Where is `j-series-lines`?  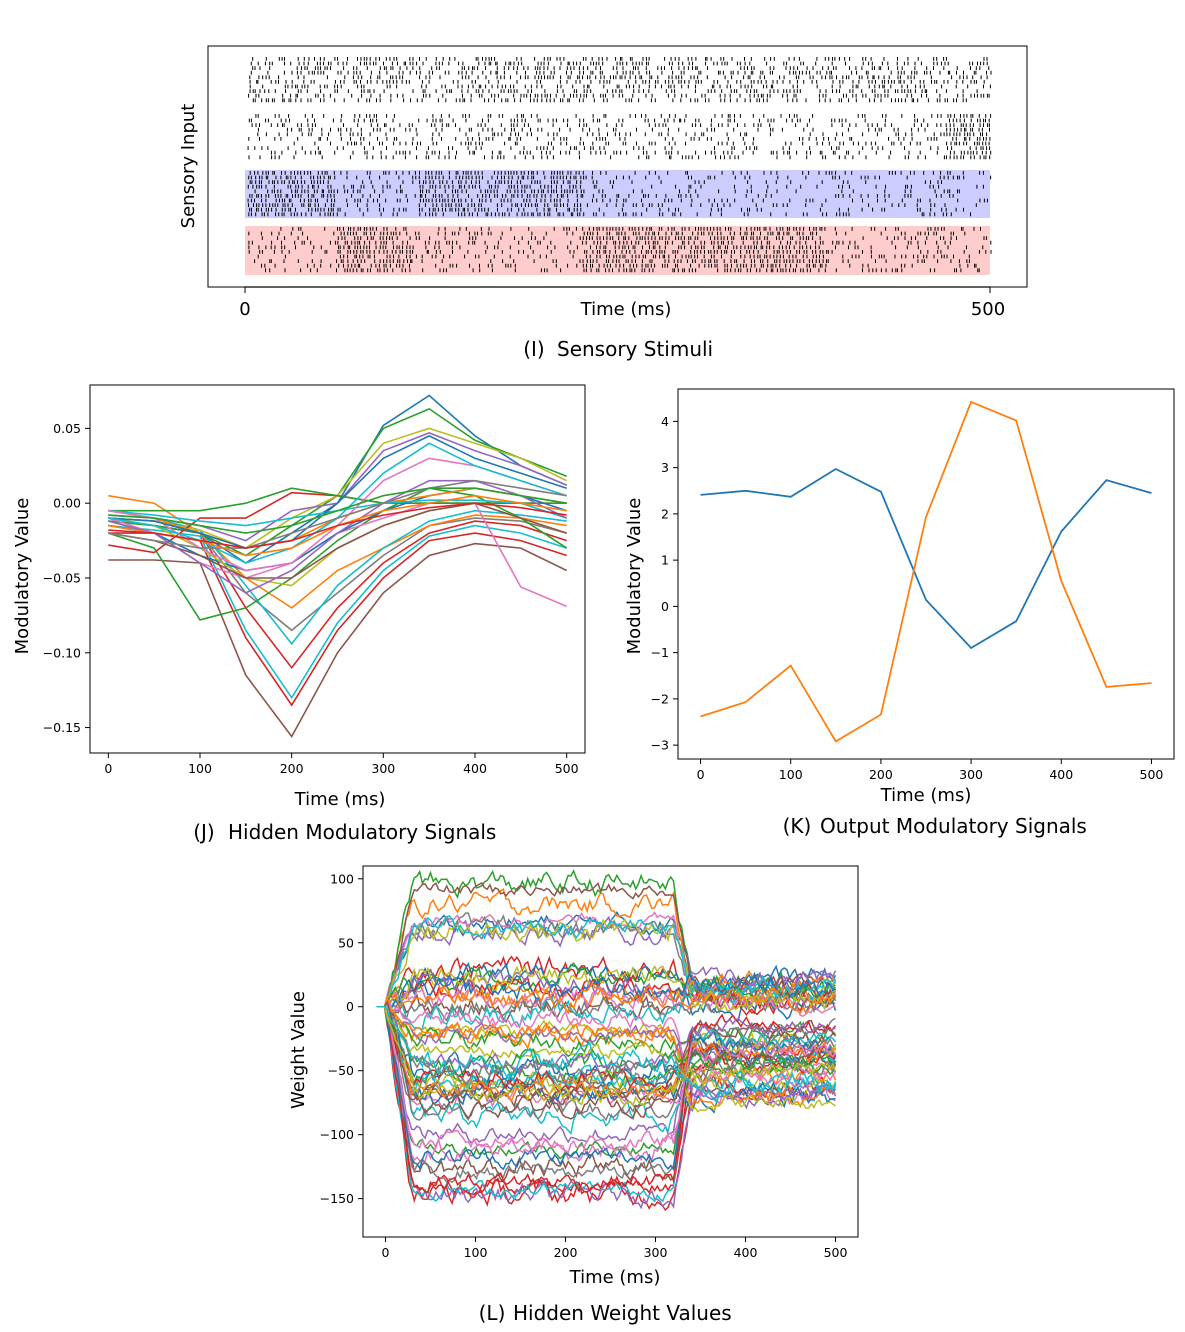
j-series-lines is located at coordinates (338, 566).